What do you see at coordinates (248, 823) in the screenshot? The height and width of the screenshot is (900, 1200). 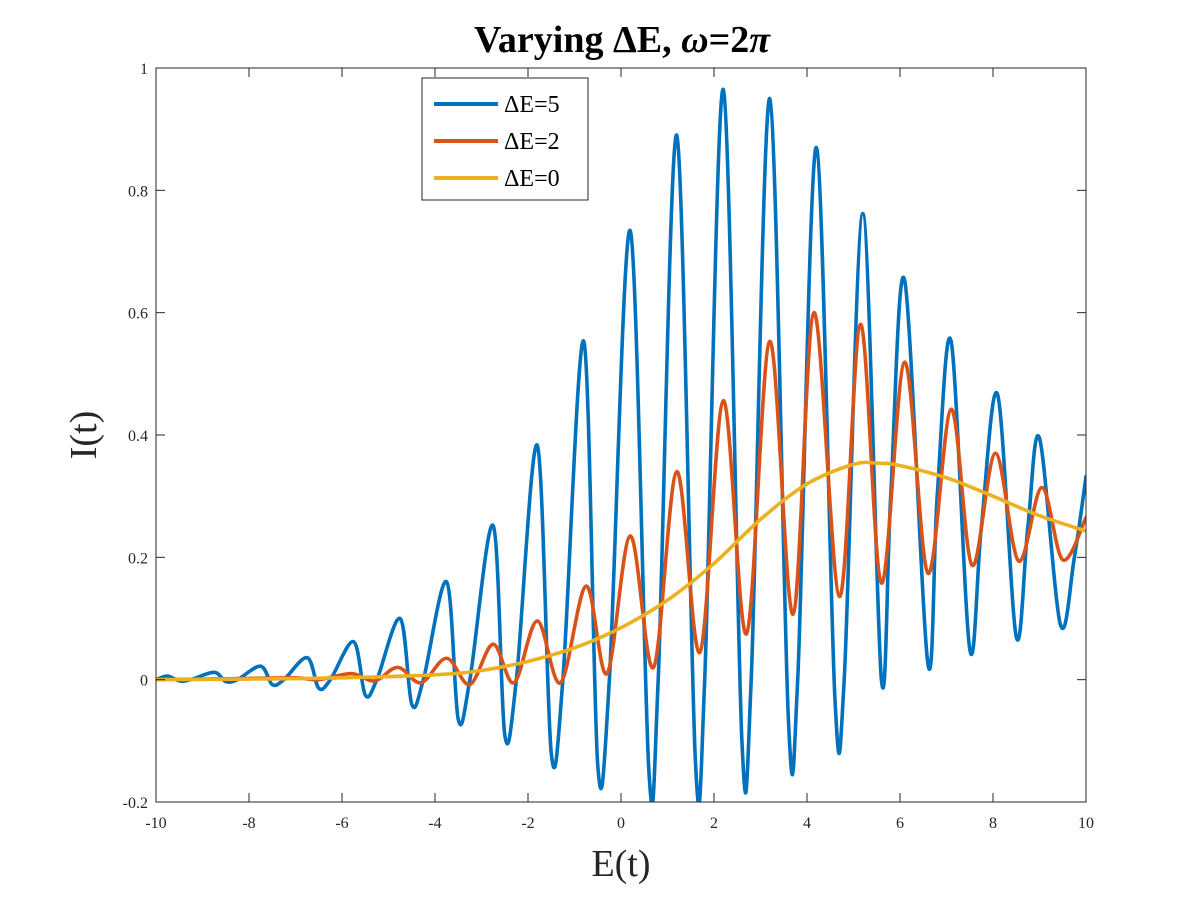 I see `x-tick-label: -8` at bounding box center [248, 823].